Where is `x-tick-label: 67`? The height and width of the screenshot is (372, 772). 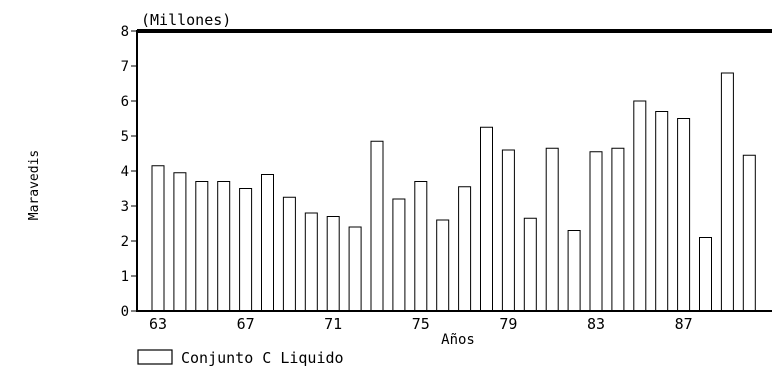 x-tick-label: 67 is located at coordinates (246, 324).